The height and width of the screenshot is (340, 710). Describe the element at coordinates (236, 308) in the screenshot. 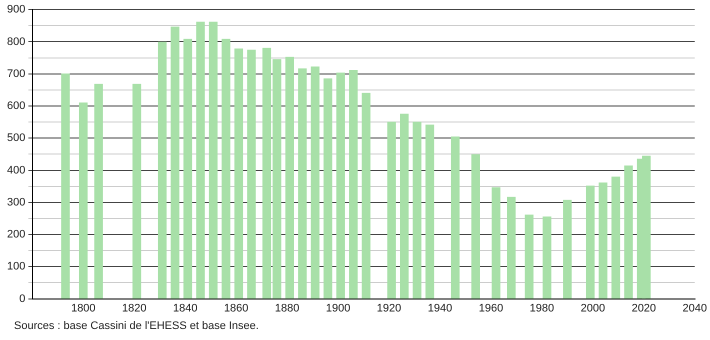

I see `x-tick-label: 1860` at that location.